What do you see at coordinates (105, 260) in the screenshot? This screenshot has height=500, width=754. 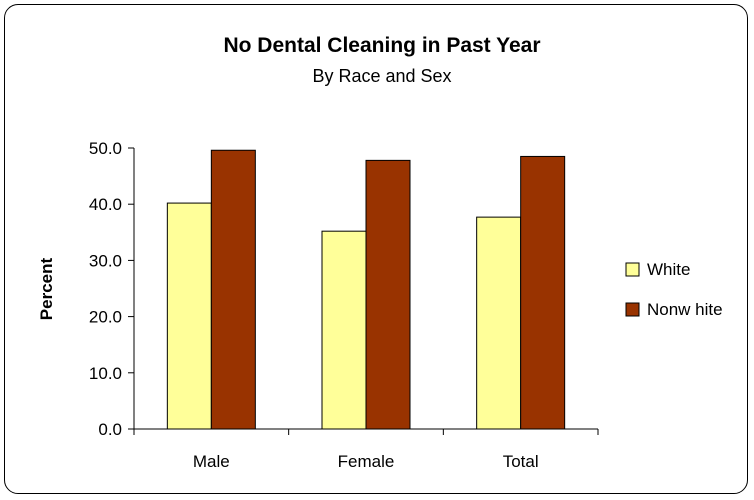 I see `y-tick-label: 30.0` at bounding box center [105, 260].